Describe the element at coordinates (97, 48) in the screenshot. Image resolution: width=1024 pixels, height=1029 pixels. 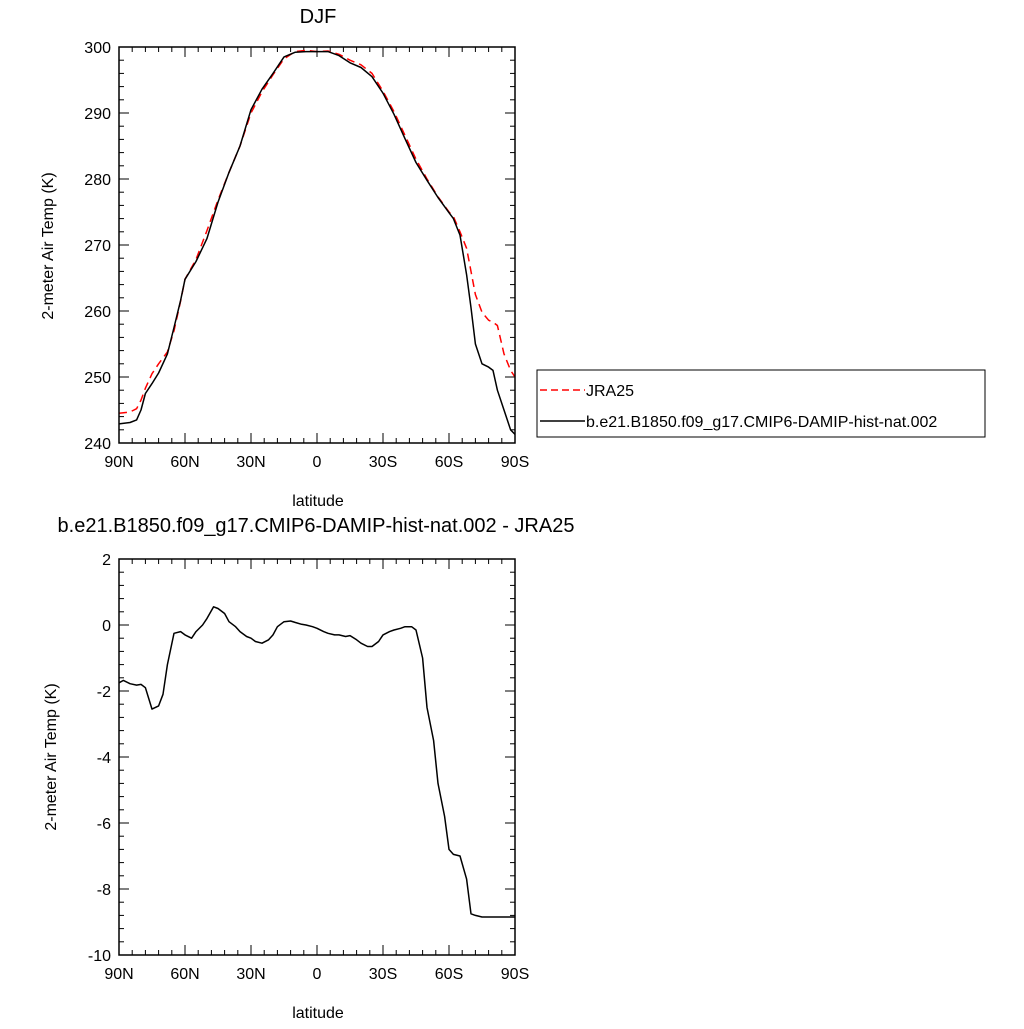
I see `top-y-tick-label: 300` at that location.